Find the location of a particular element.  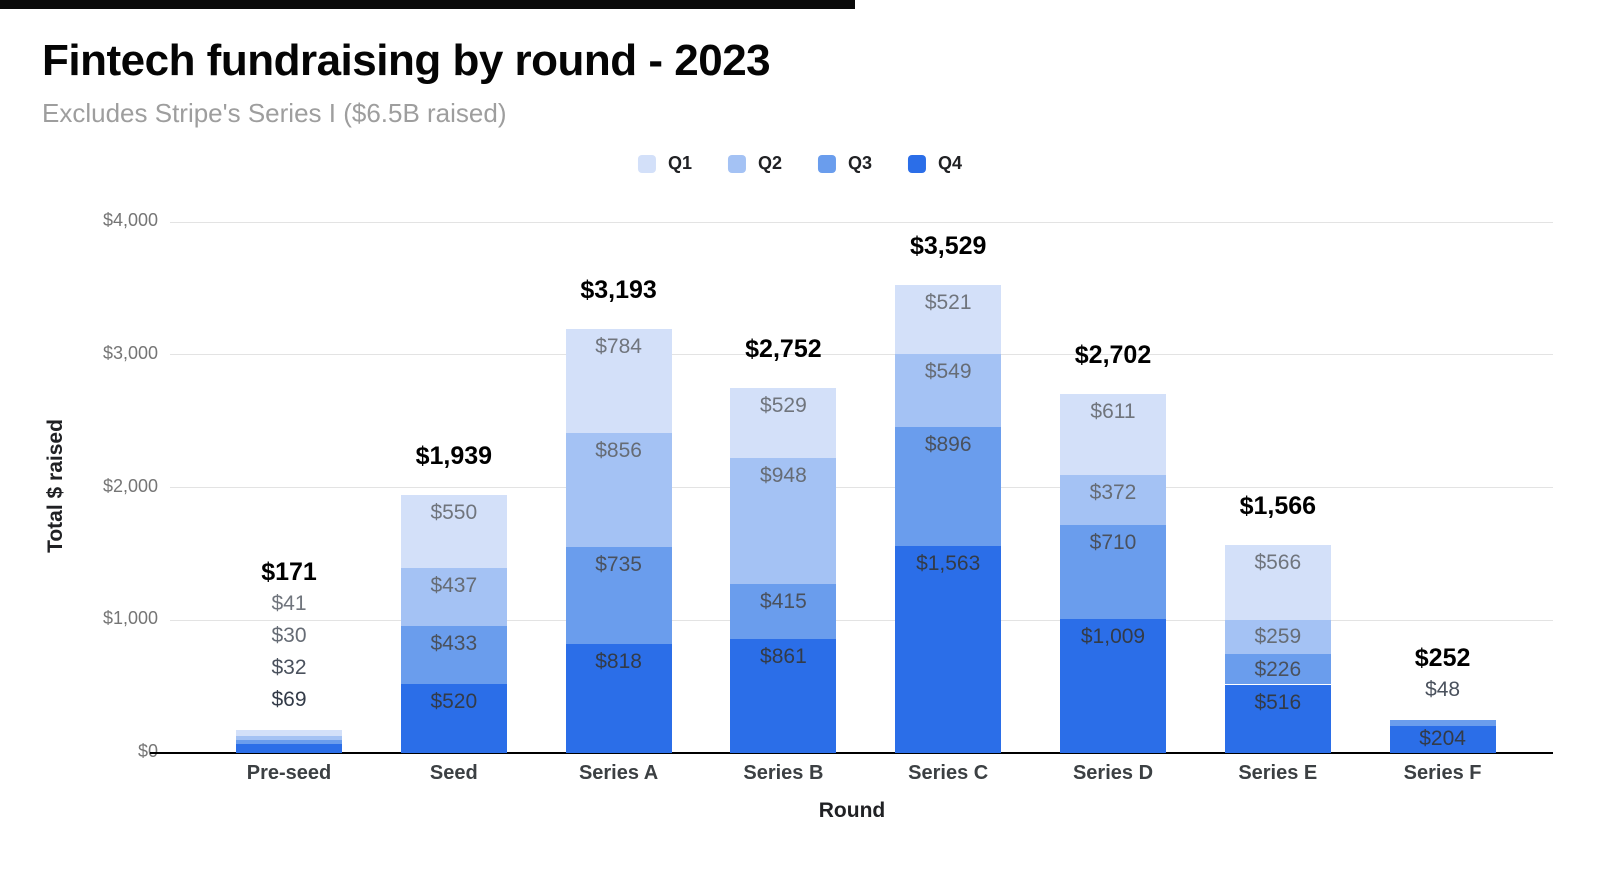

y-tick-label: $2,000 is located at coordinates (130, 485).